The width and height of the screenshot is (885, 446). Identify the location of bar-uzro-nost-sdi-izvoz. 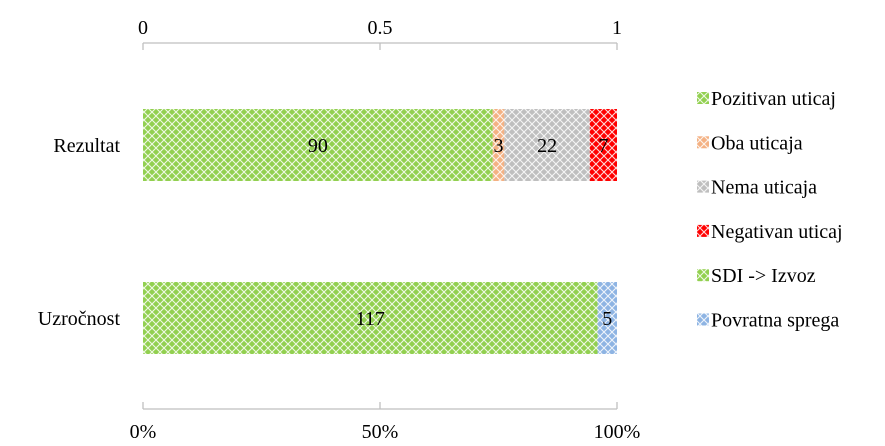
(370, 318).